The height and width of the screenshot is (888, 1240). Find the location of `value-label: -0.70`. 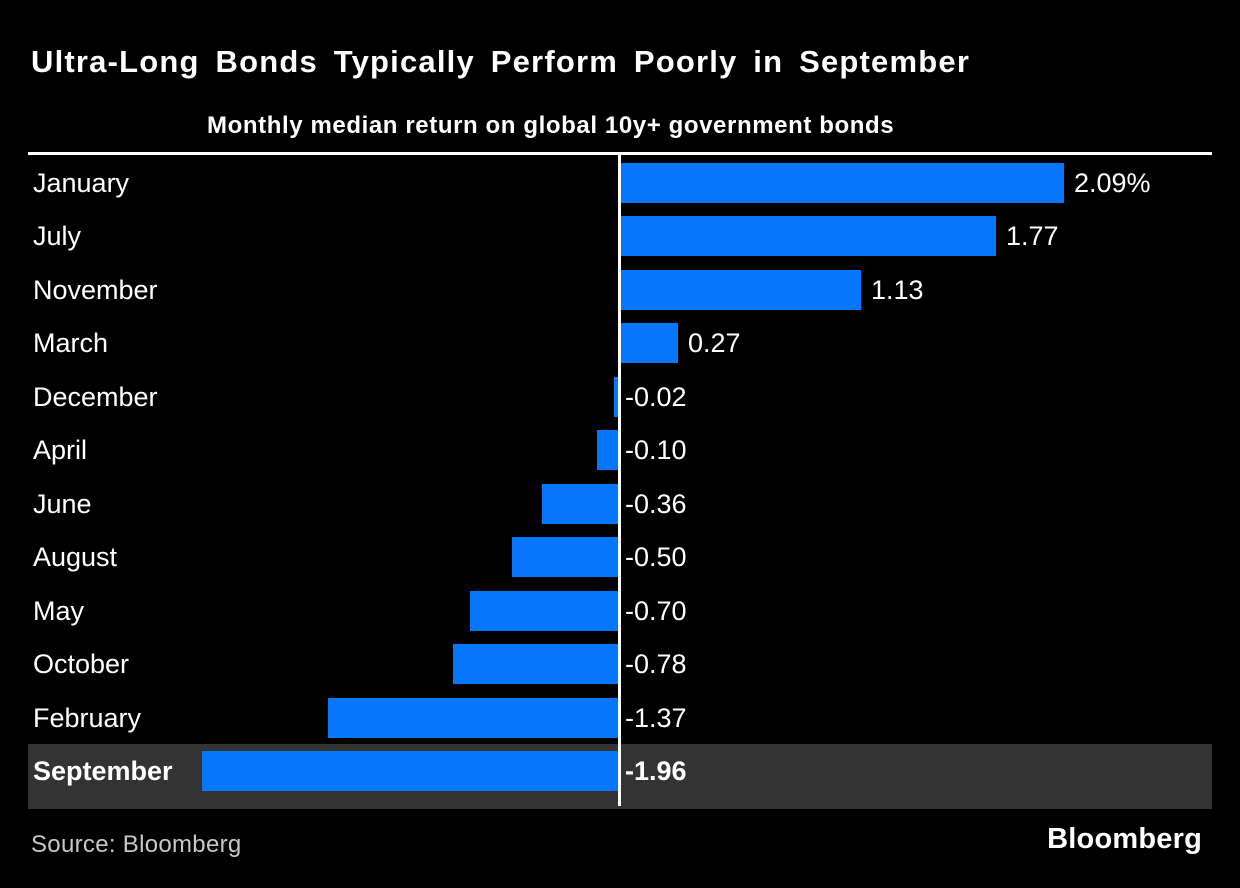

value-label: -0.70 is located at coordinates (656, 611).